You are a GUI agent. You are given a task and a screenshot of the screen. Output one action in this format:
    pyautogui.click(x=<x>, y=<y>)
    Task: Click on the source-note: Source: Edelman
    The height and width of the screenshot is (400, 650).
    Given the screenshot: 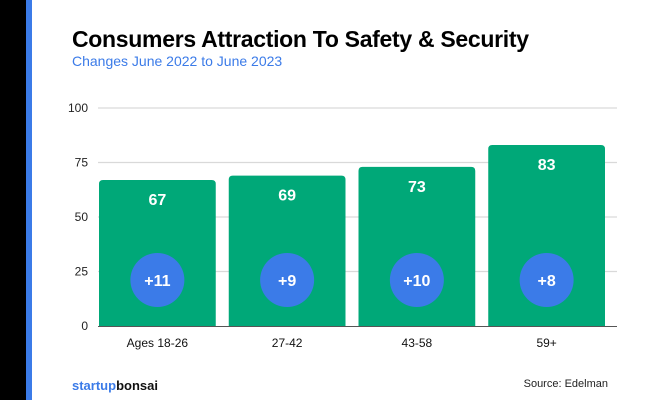 What is the action you would take?
    pyautogui.click(x=565, y=384)
    